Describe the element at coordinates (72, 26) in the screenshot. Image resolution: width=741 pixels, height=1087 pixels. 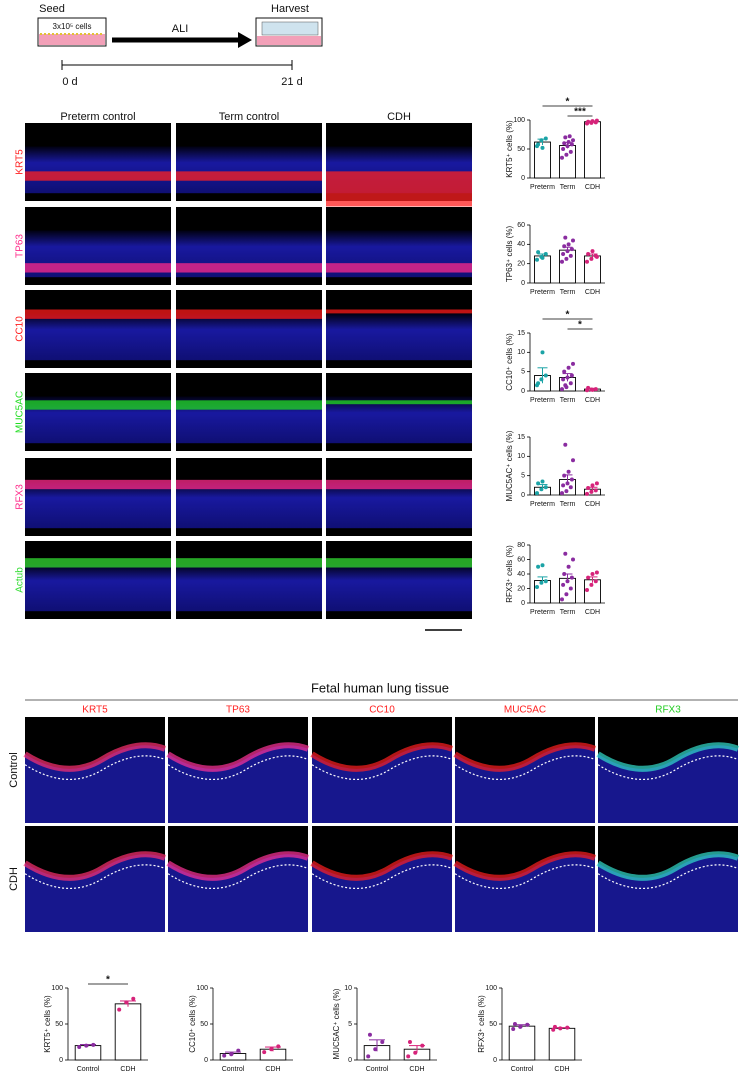
I see `cells-label: 3x10⁵ cells` at that location.